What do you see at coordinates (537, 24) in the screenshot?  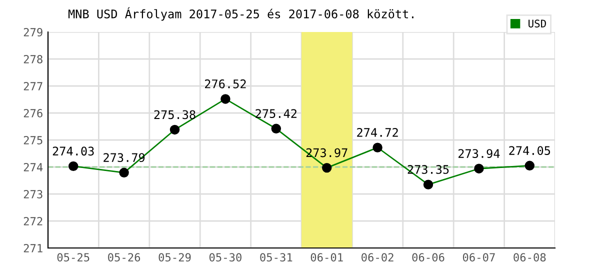 I see `legend-label: USD` at bounding box center [537, 24].